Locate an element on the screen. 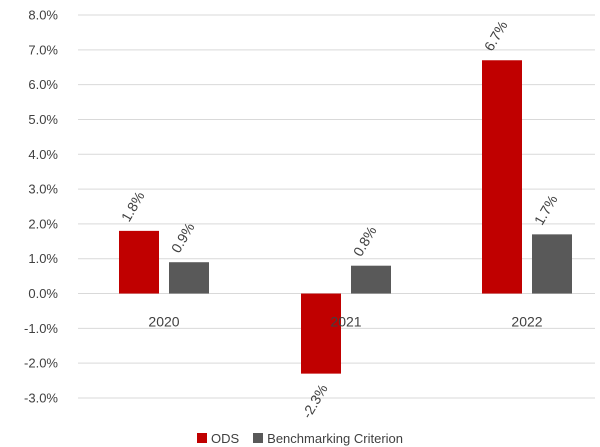 Image resolution: width=600 pixels, height=447 pixels. data-label: 6.7% is located at coordinates (496, 36).